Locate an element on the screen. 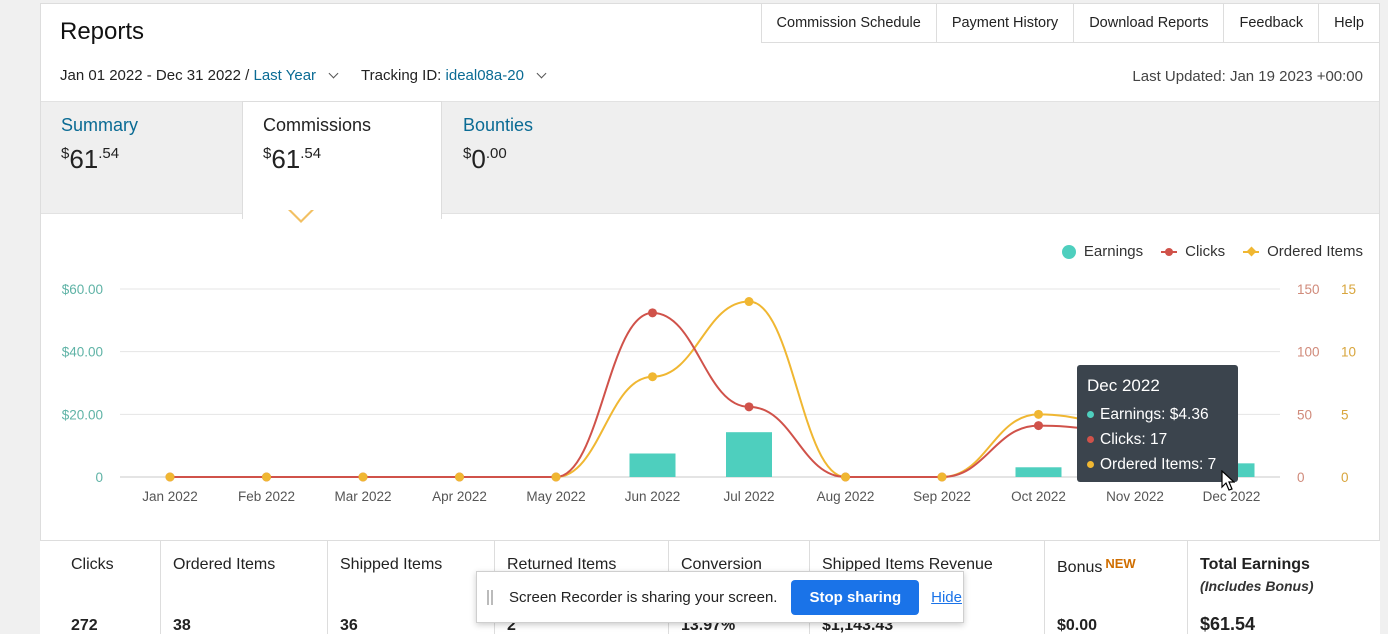 Image resolution: width=1388 pixels, height=634 pixels. y-right-items-tick-label: 15 is located at coordinates (1348, 289).